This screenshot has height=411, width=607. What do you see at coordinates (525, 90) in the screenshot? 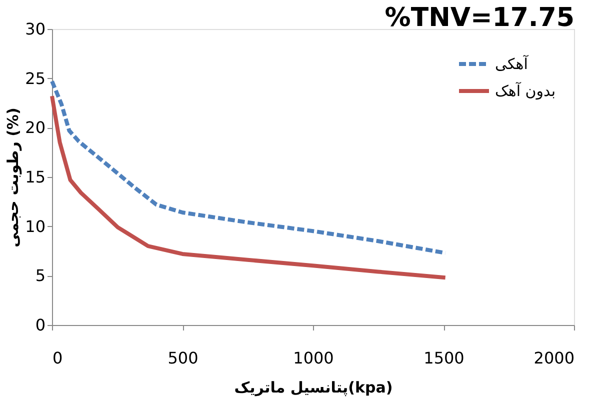
I see `legend-label: بدون آهک` at bounding box center [525, 90].